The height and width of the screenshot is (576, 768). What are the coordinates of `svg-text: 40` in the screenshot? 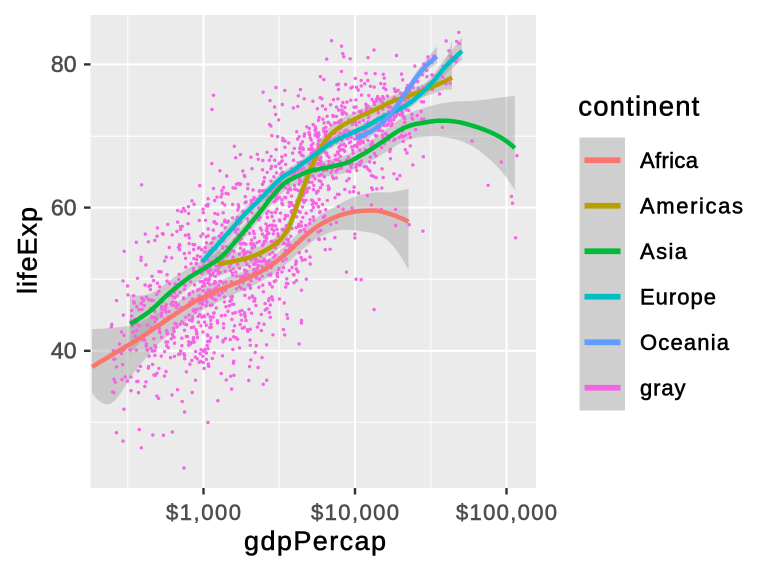 It's located at (64, 351).